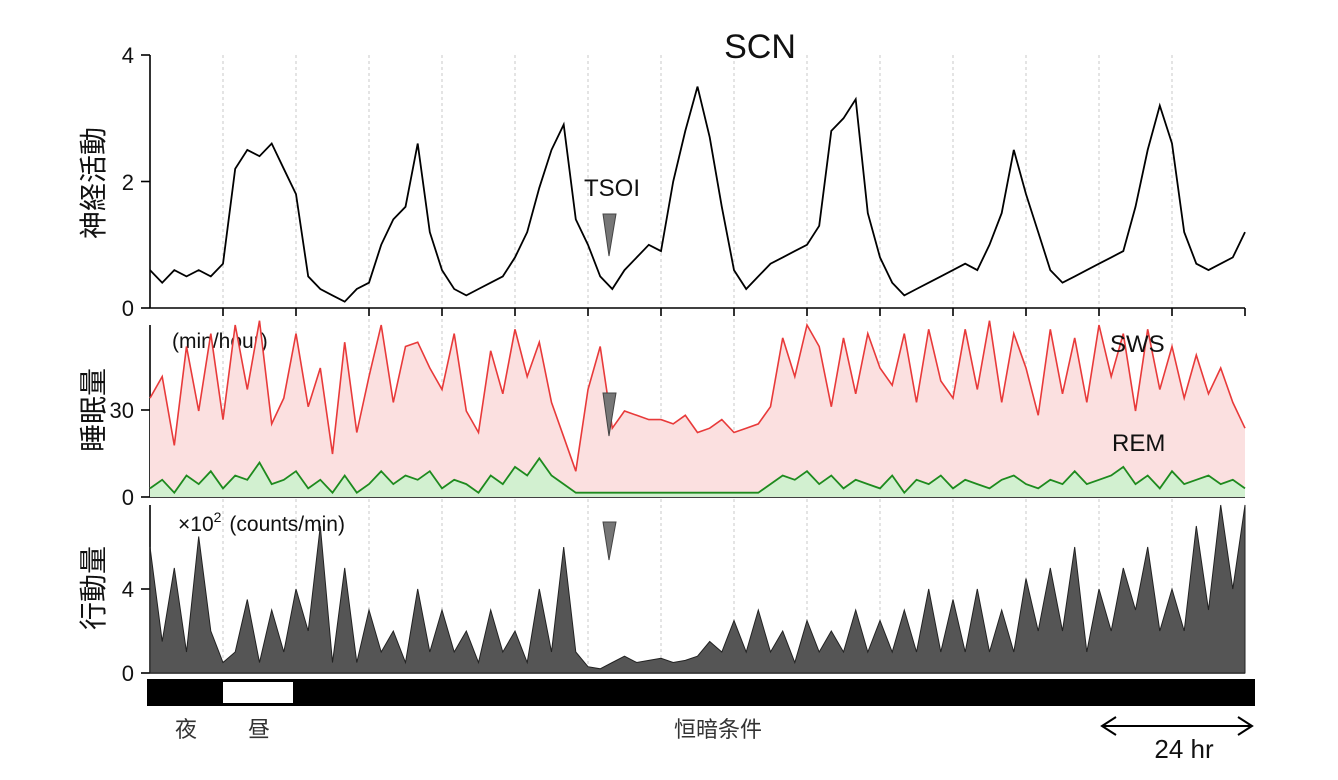 This screenshot has width=1338, height=780. What do you see at coordinates (609, 235) in the screenshot?
I see `tsoi-arrow-icon` at bounding box center [609, 235].